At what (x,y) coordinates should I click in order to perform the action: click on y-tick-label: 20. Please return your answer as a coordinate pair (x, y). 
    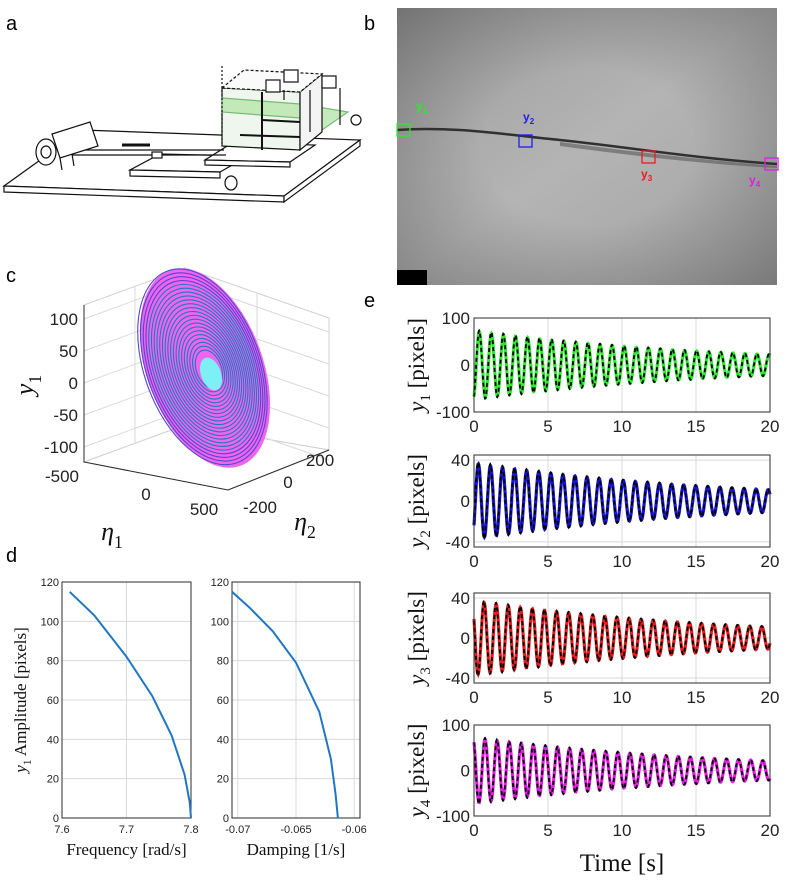
    Looking at the image, I should click on (53, 780).